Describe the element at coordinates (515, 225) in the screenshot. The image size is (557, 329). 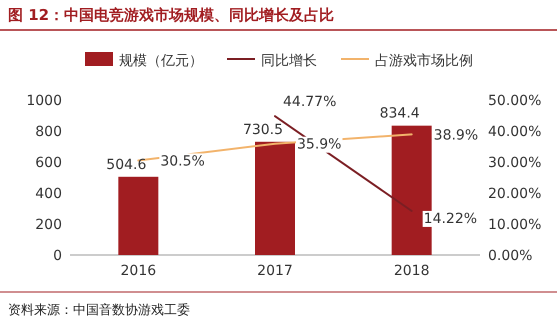
I see `y2-tick-label: 10.00%` at that location.